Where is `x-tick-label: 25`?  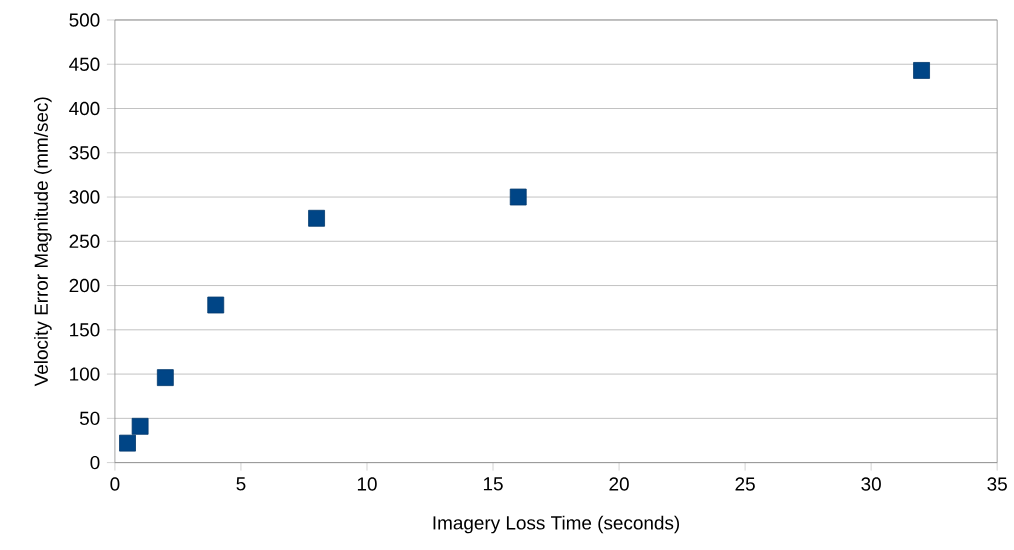
x-tick-label: 25 is located at coordinates (745, 484).